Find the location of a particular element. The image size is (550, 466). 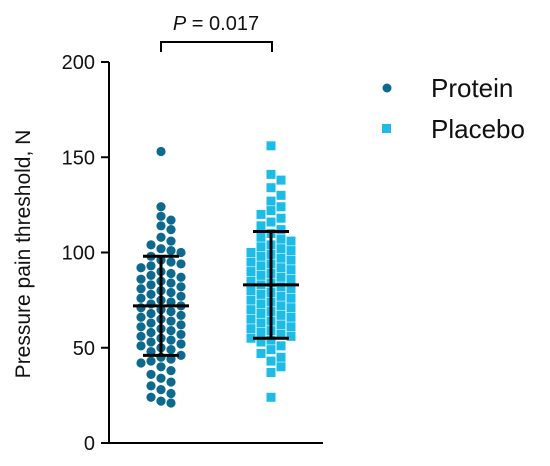

legend: Protein Placebo is located at coordinates (453, 108).